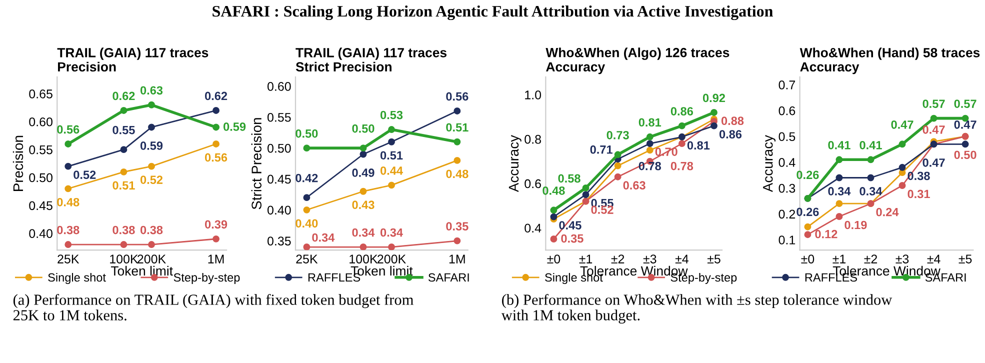 The image size is (985, 363). What do you see at coordinates (492, 12) in the screenshot?
I see `text: SAFARI : Scaling Long Horizon Agentic Fault Attribution via Active Investigation` at bounding box center [492, 12].